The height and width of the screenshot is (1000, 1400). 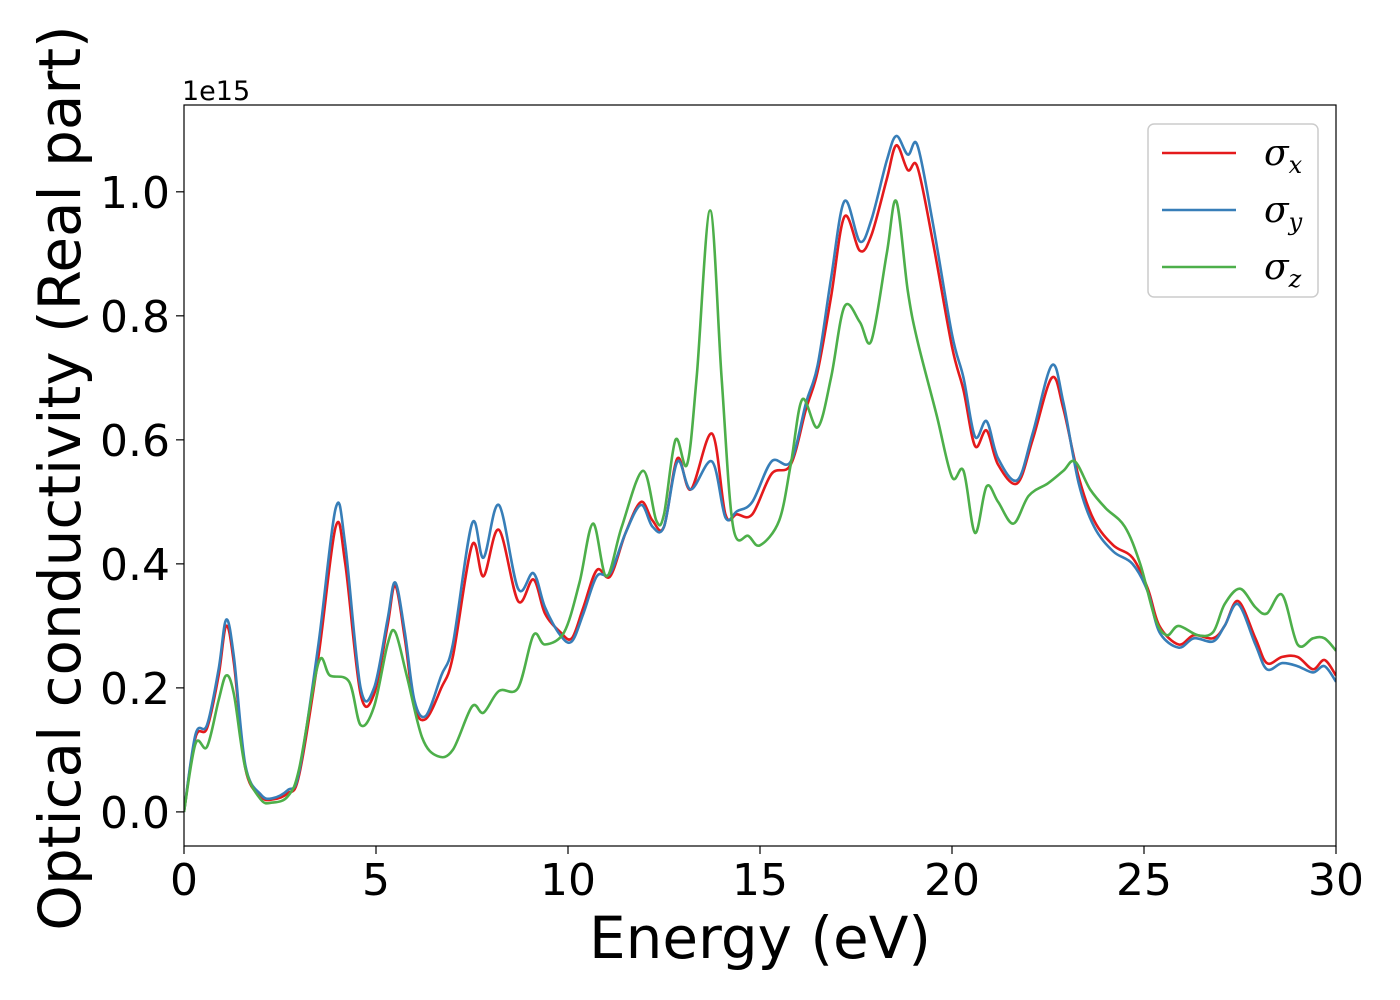 I want to click on x-tick-label: 20, so click(x=952, y=880).